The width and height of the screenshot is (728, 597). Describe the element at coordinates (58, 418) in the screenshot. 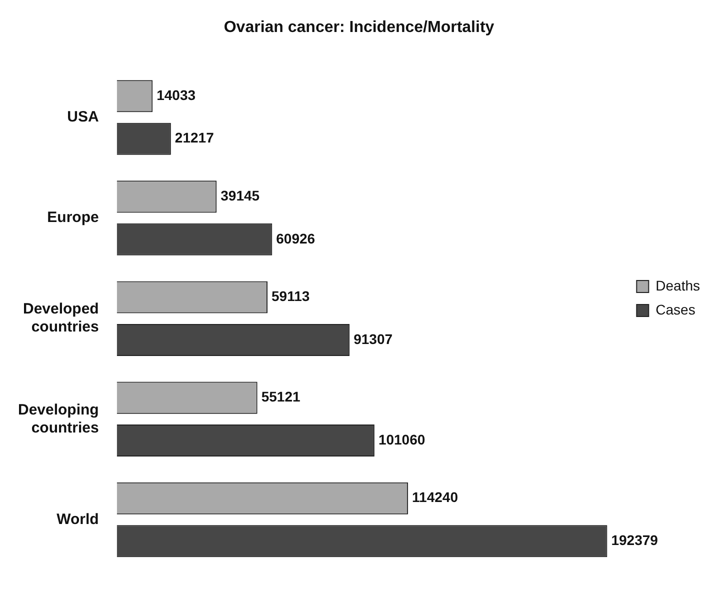

I see `y-tick-label: Developing countries` at that location.